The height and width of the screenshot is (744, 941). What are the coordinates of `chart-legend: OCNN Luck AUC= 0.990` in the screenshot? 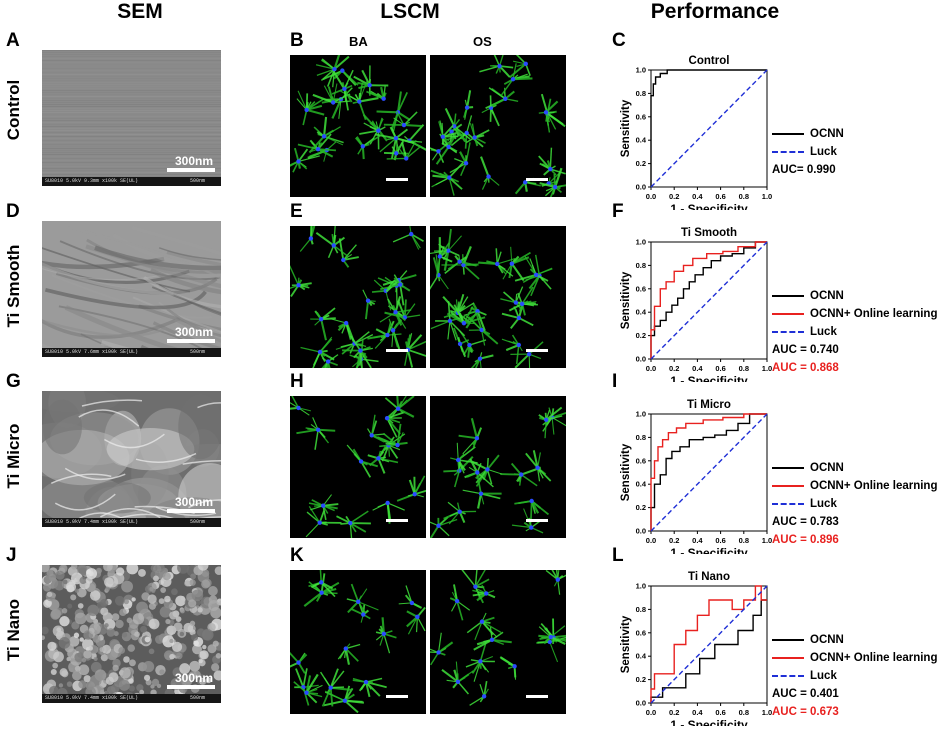 It's located at (856, 183).